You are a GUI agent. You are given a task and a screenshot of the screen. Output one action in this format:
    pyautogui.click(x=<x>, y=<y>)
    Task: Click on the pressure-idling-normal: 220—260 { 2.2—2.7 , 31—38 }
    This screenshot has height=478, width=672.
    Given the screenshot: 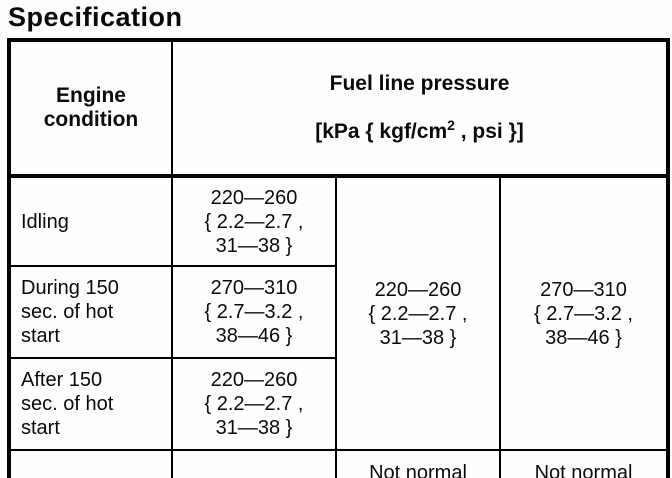 What is the action you would take?
    pyautogui.click(x=254, y=221)
    